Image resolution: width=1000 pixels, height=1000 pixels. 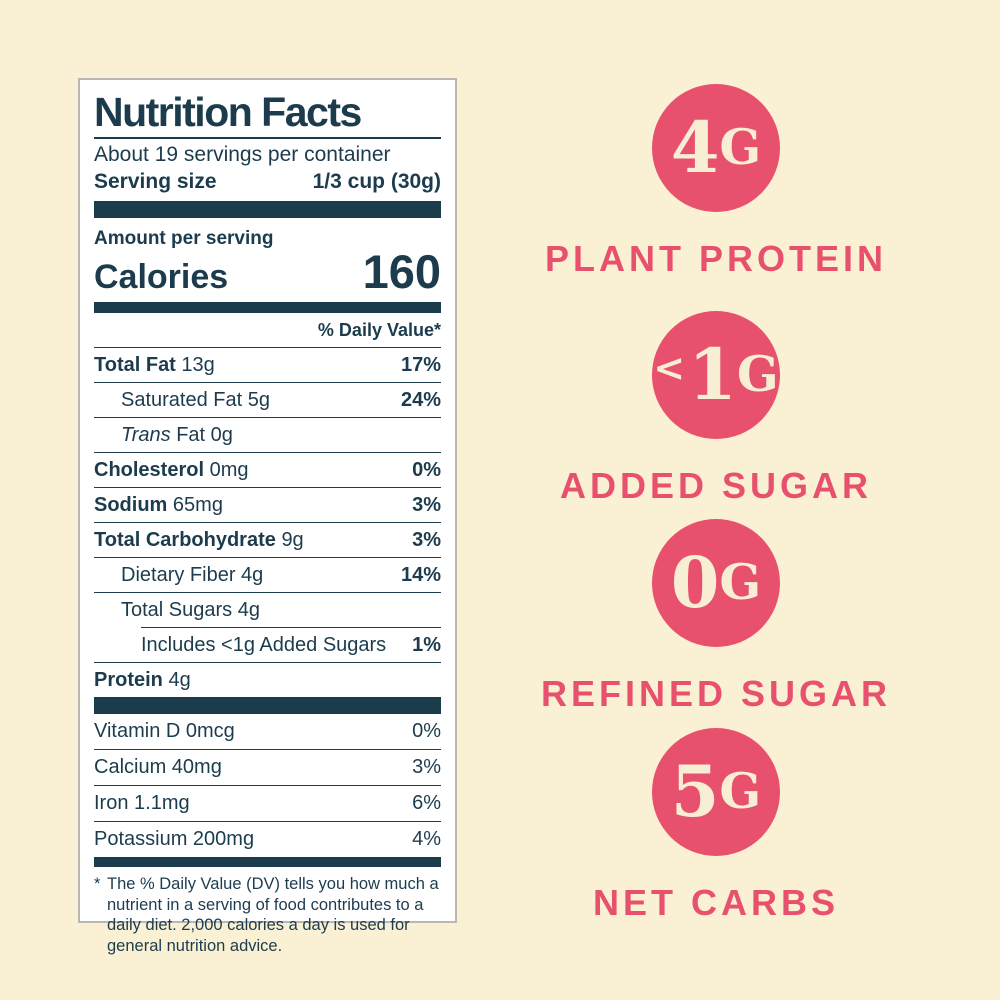 What do you see at coordinates (164, 730) in the screenshot?
I see `vitamin-name: Vitamin D 0mcg` at bounding box center [164, 730].